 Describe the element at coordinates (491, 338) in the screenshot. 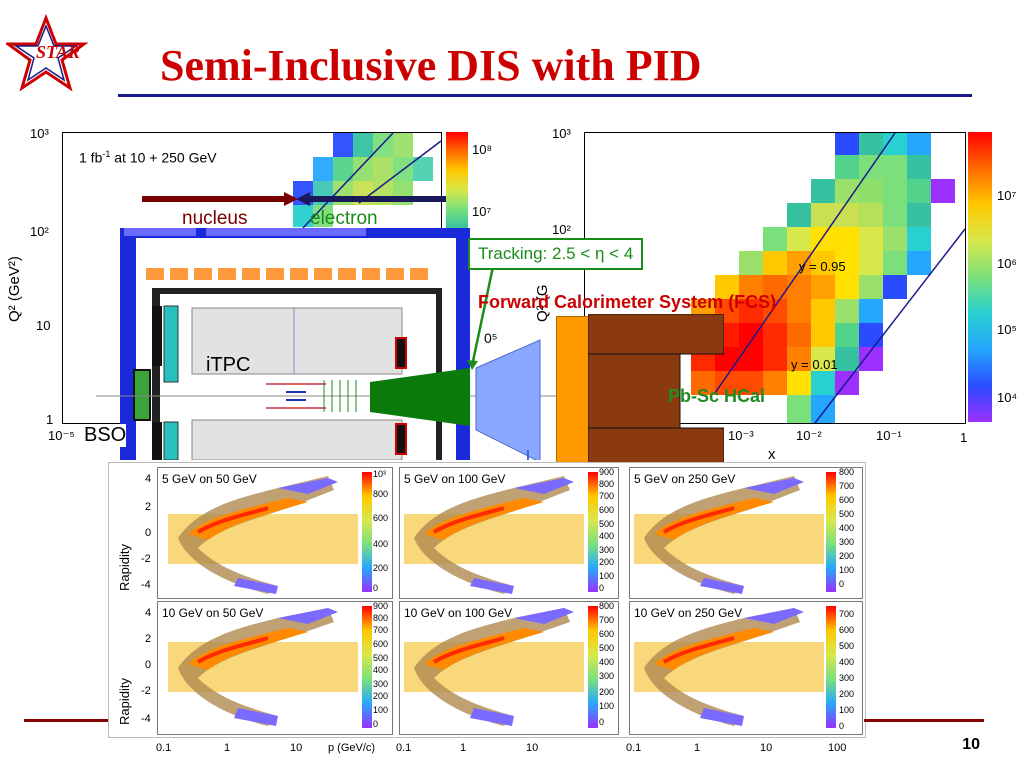

I see `right-ytick-partial-1: 0⁵` at that location.